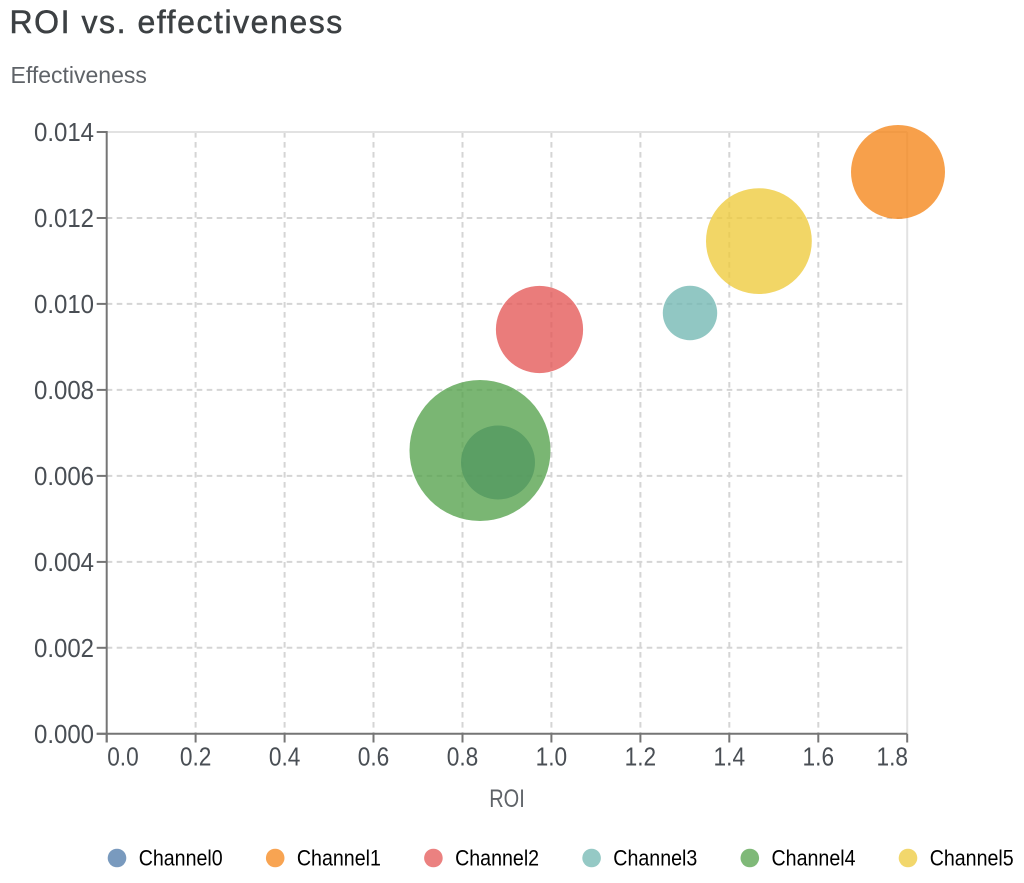  I want to click on svg-text: 1.8, so click(893, 758).